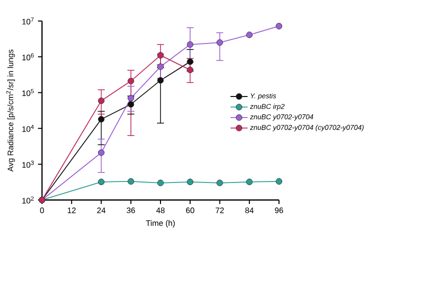 The height and width of the screenshot is (291, 433). I want to click on x-tick-label: 96, so click(279, 211).